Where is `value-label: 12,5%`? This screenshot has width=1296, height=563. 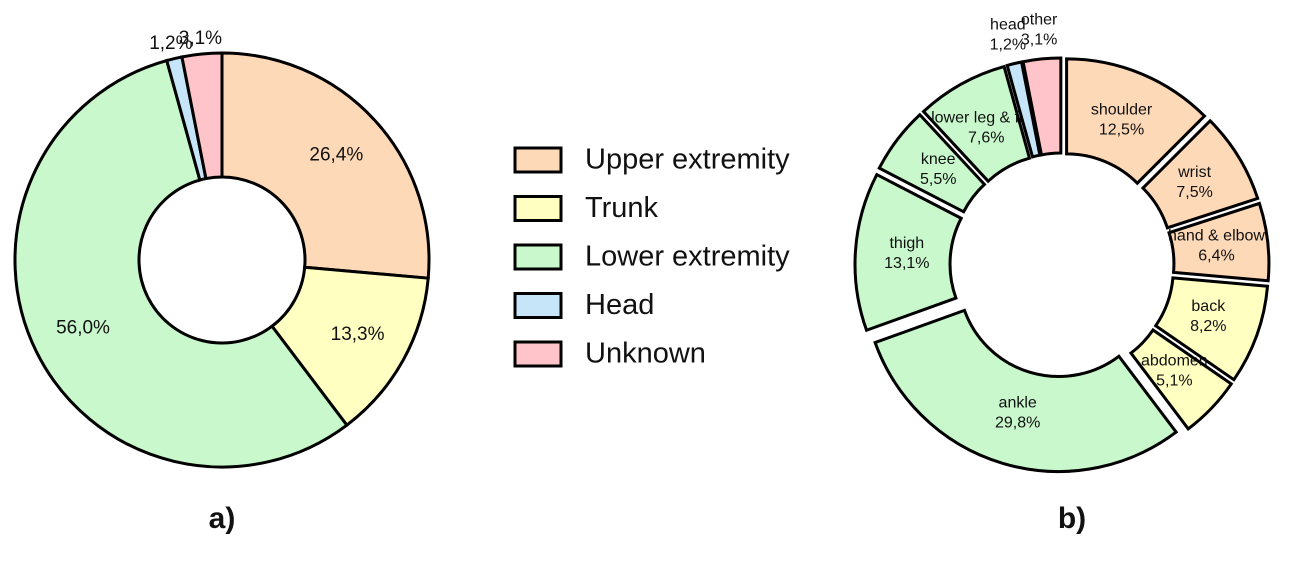
value-label: 12,5% is located at coordinates (1121, 130).